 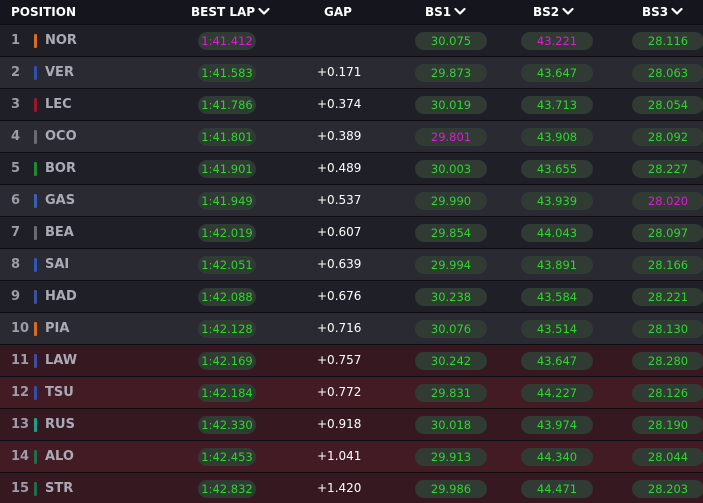 What do you see at coordinates (60, 424) in the screenshot?
I see `driver-code: RUS` at bounding box center [60, 424].